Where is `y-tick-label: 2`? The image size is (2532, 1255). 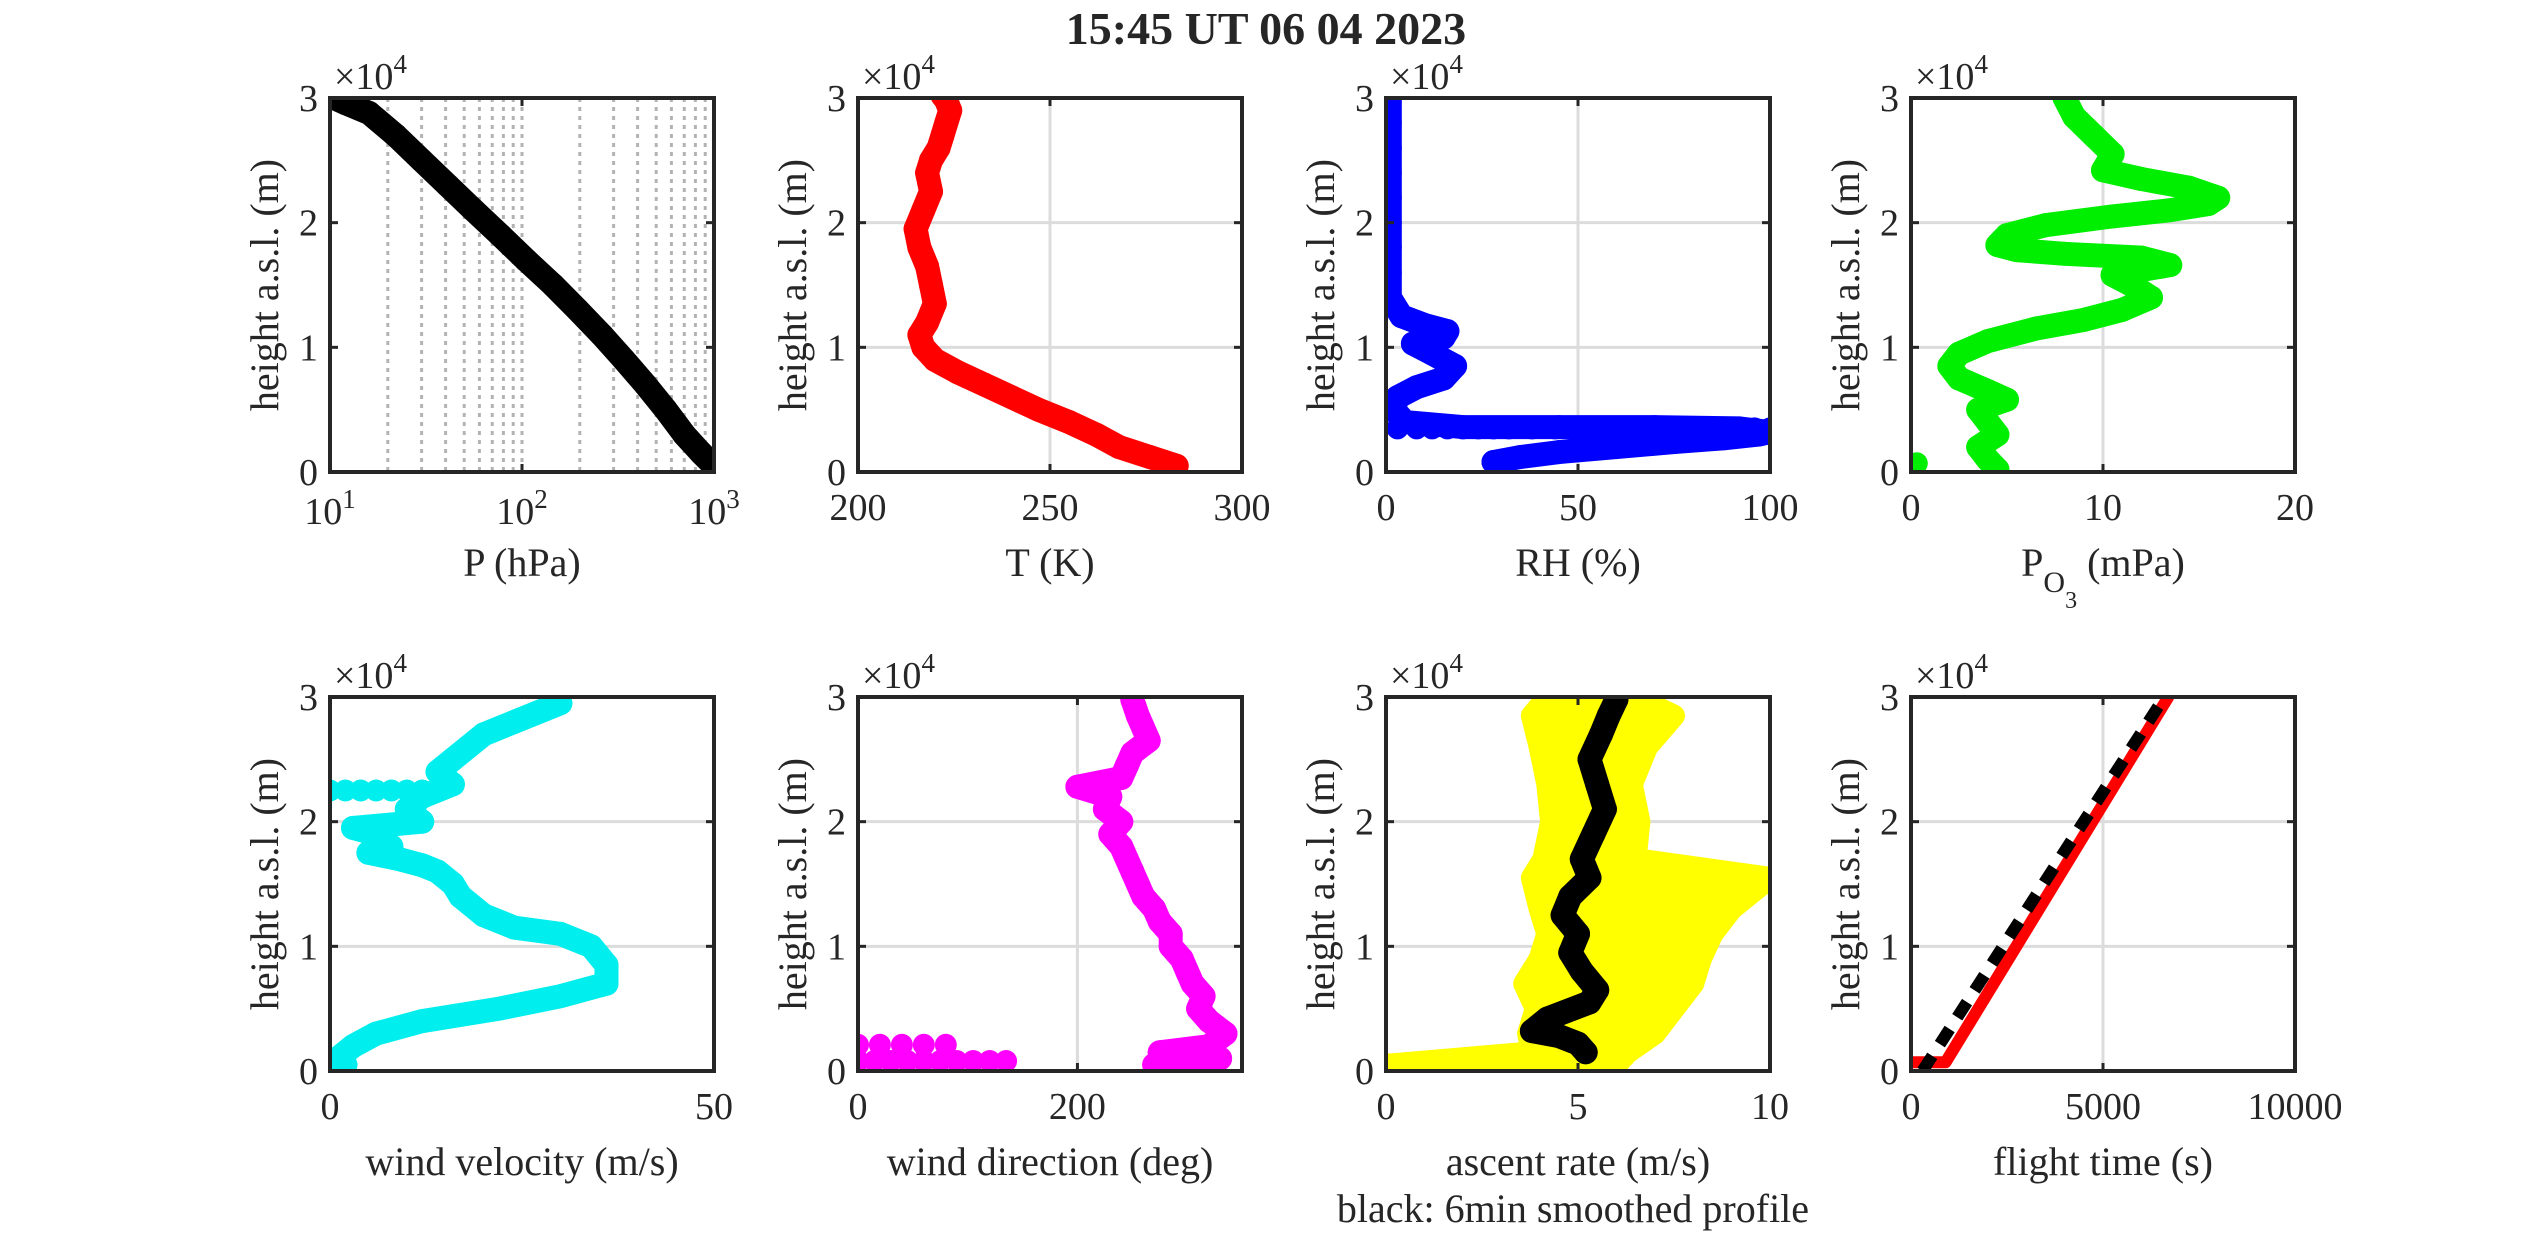 y-tick-label: 2 is located at coordinates (308, 224).